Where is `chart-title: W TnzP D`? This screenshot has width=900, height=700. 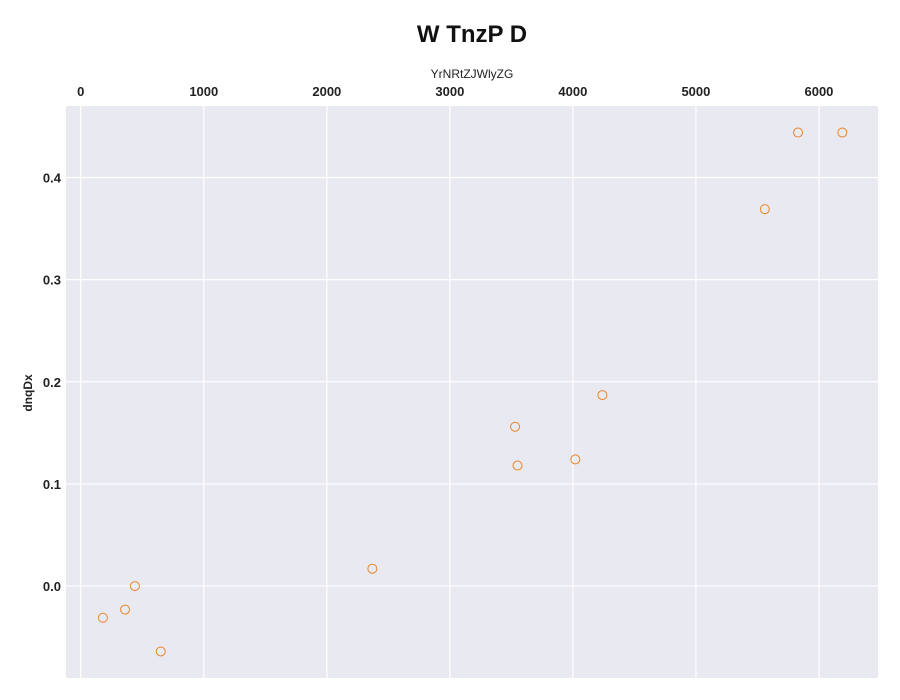
chart-title: W TnzP D is located at coordinates (472, 34).